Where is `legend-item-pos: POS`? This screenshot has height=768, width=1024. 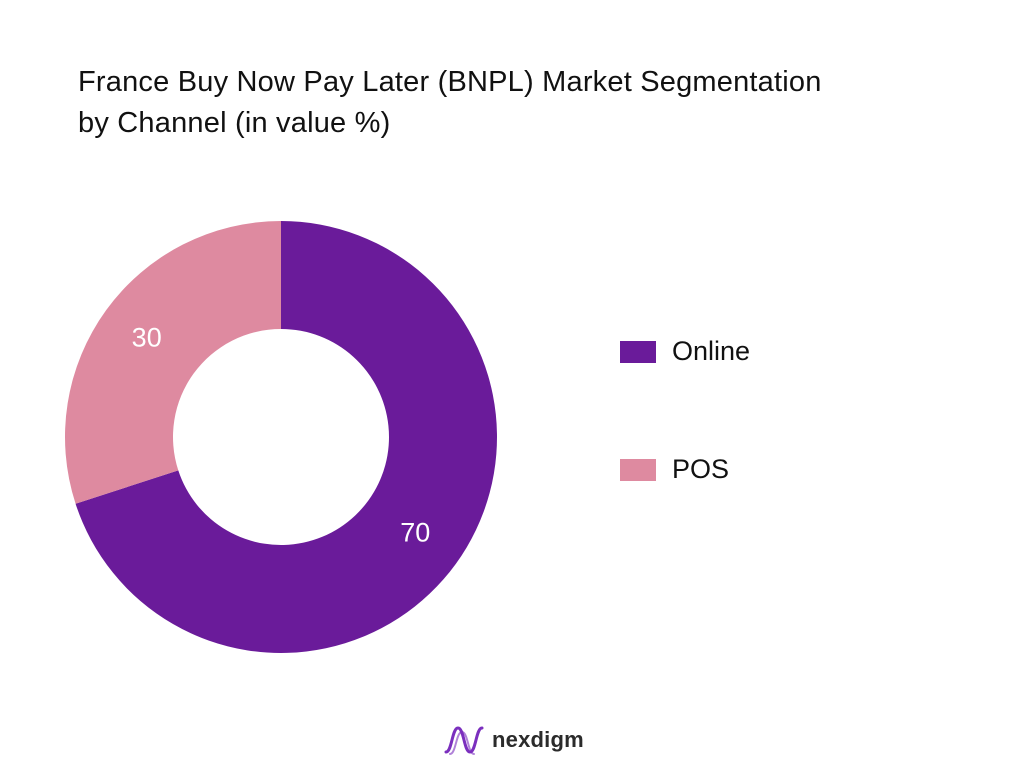 legend-item-pos: POS is located at coordinates (674, 469).